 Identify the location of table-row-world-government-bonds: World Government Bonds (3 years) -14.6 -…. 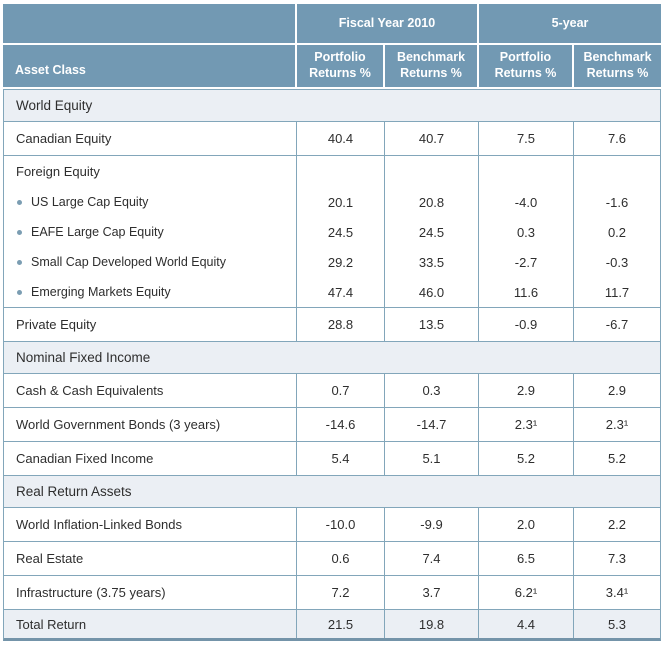
(332, 424).